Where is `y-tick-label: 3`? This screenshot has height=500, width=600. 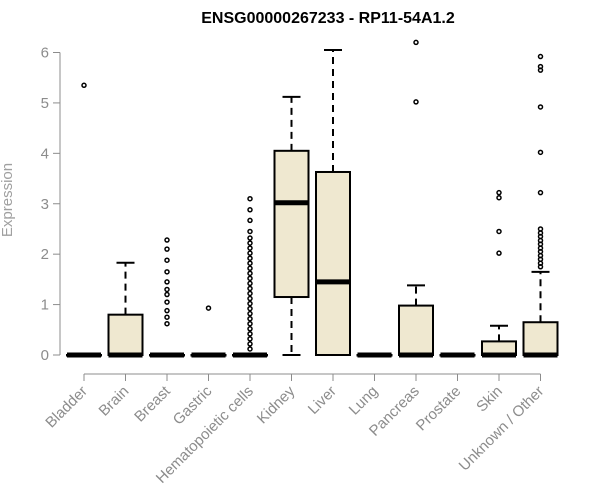
y-tick-label: 3 is located at coordinates (45, 204).